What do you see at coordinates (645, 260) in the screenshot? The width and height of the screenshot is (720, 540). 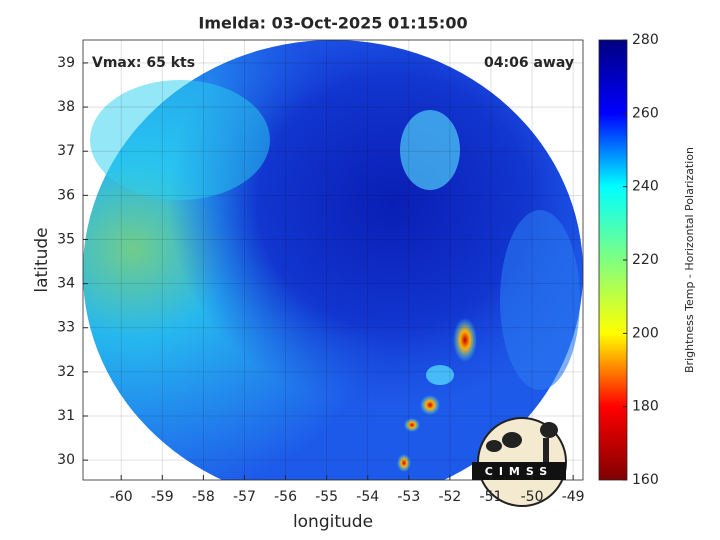 I see `colorbar-tick-label: 220` at bounding box center [645, 260].